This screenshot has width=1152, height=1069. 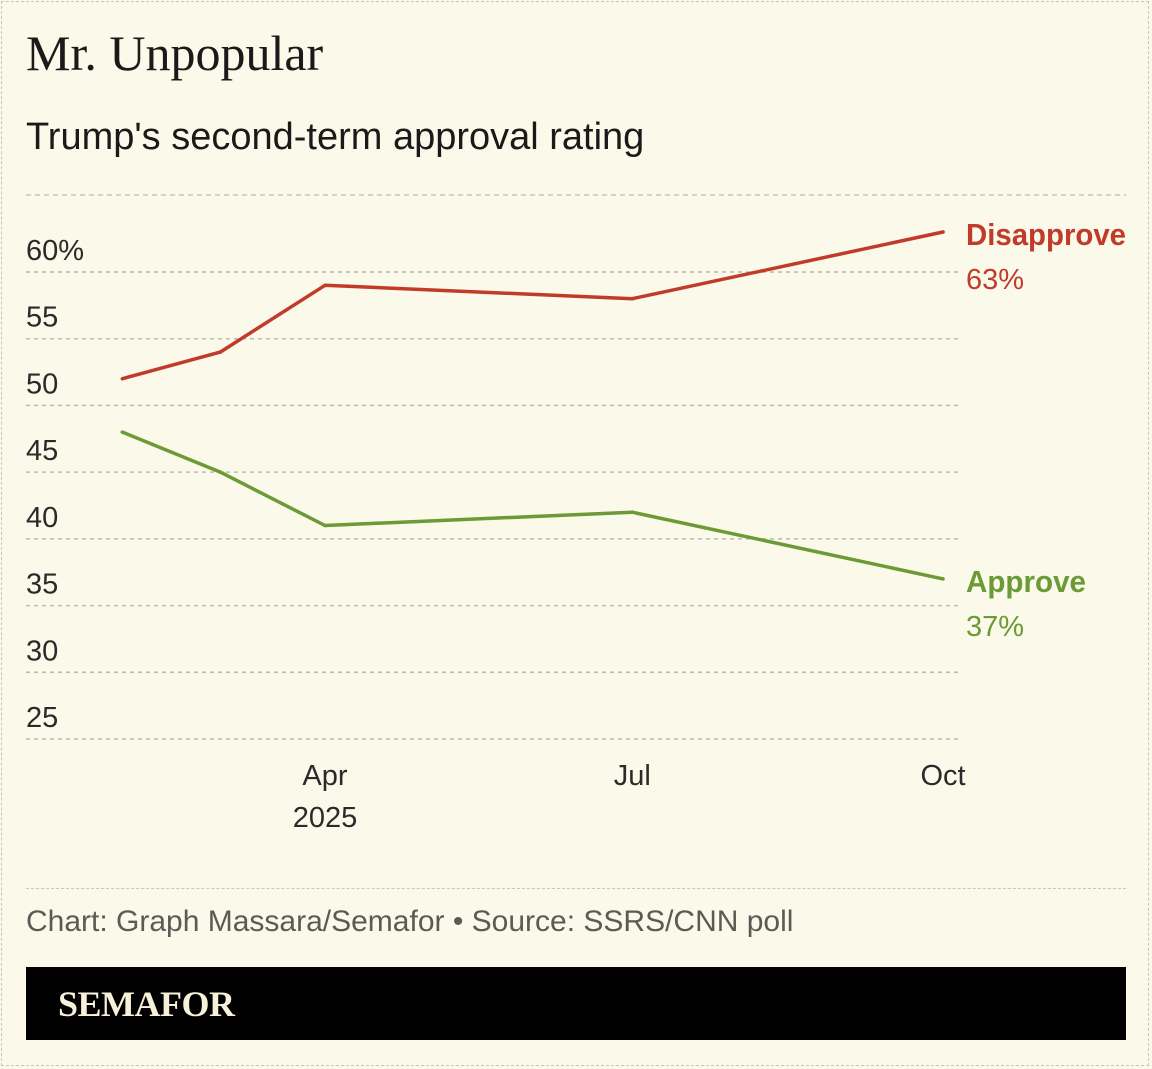 What do you see at coordinates (42, 518) in the screenshot?
I see `y-tick-label: 40` at bounding box center [42, 518].